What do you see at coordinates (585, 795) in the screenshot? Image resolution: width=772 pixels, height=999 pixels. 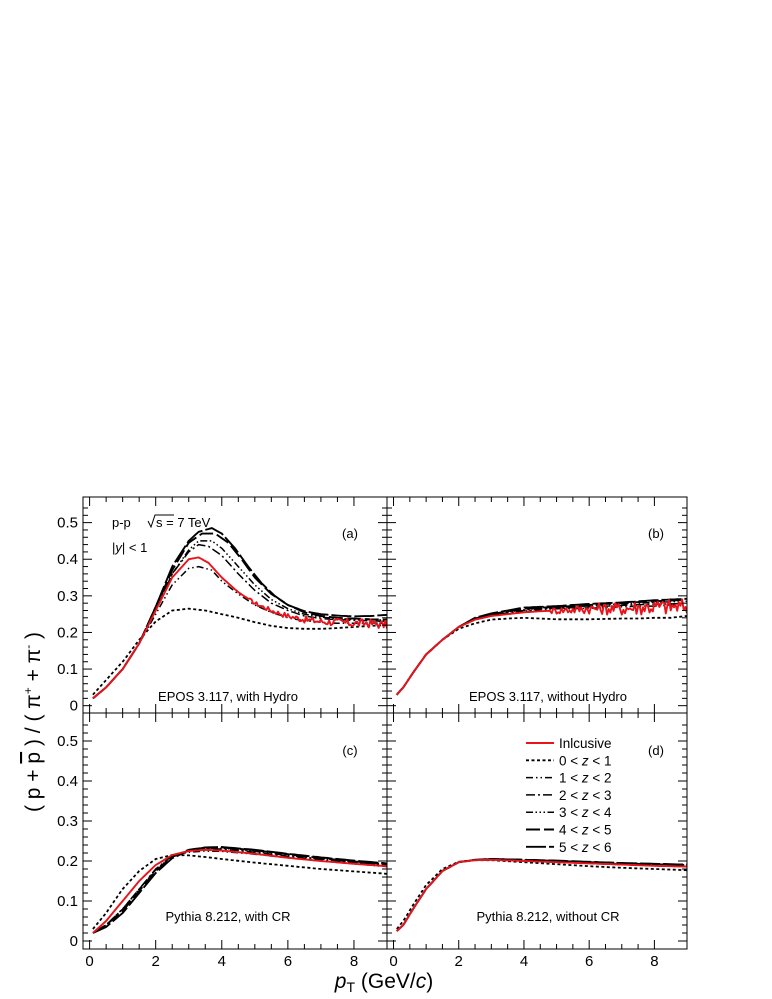 I see `legend-label: 2 < z < 3` at bounding box center [585, 795].